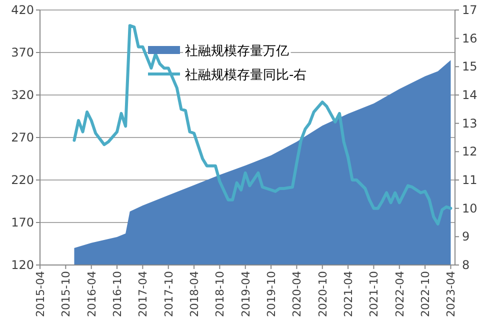 Image resolution: width=486 pixels, height=330 pixels. Describe the element at coordinates (470, 208) in the screenshot. I see `y2-tick-label: 10` at that location.